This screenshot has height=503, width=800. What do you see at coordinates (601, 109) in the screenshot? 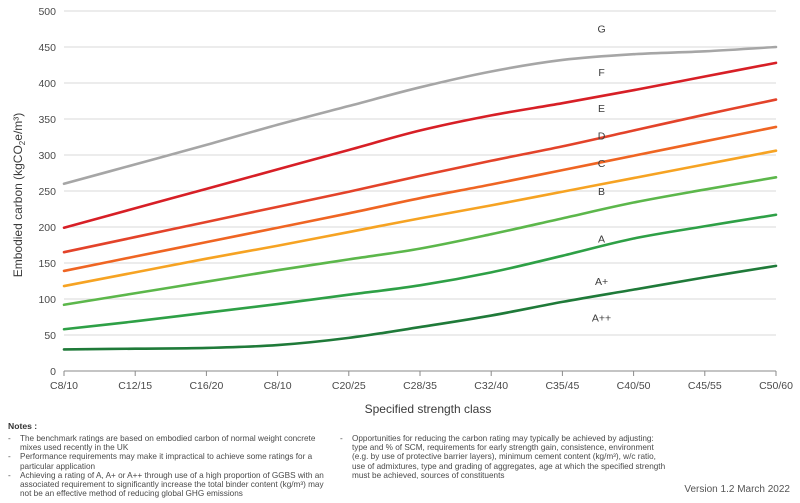
I see `series-label: E` at bounding box center [601, 109].